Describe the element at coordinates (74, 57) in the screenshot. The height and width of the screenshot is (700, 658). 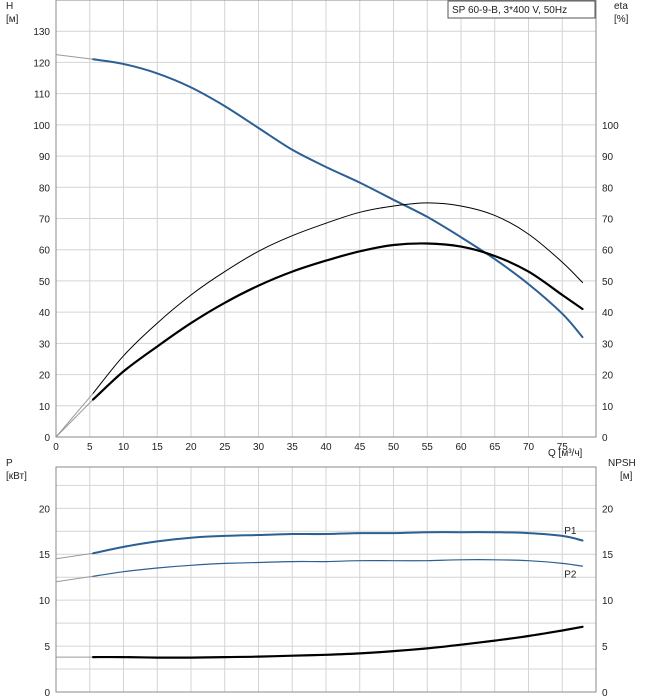
I see `series-h-extension` at that location.